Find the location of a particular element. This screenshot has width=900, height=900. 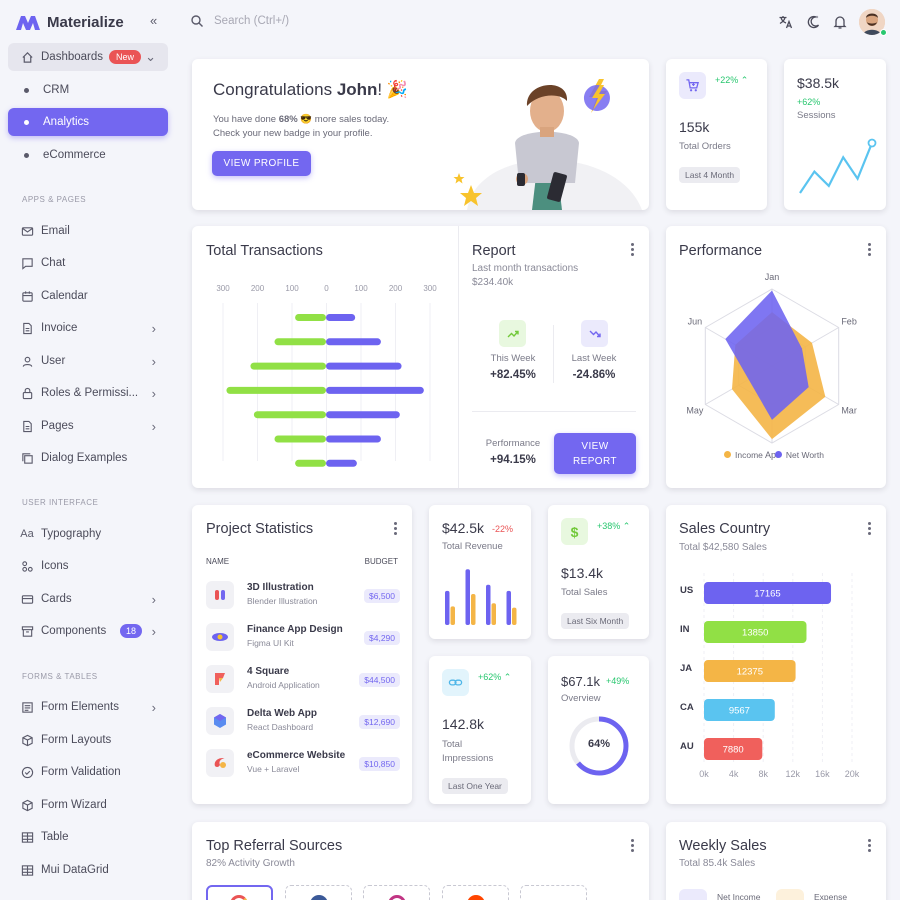

referral-subtitle: 82% Activity Growth is located at coordinates (250, 863).